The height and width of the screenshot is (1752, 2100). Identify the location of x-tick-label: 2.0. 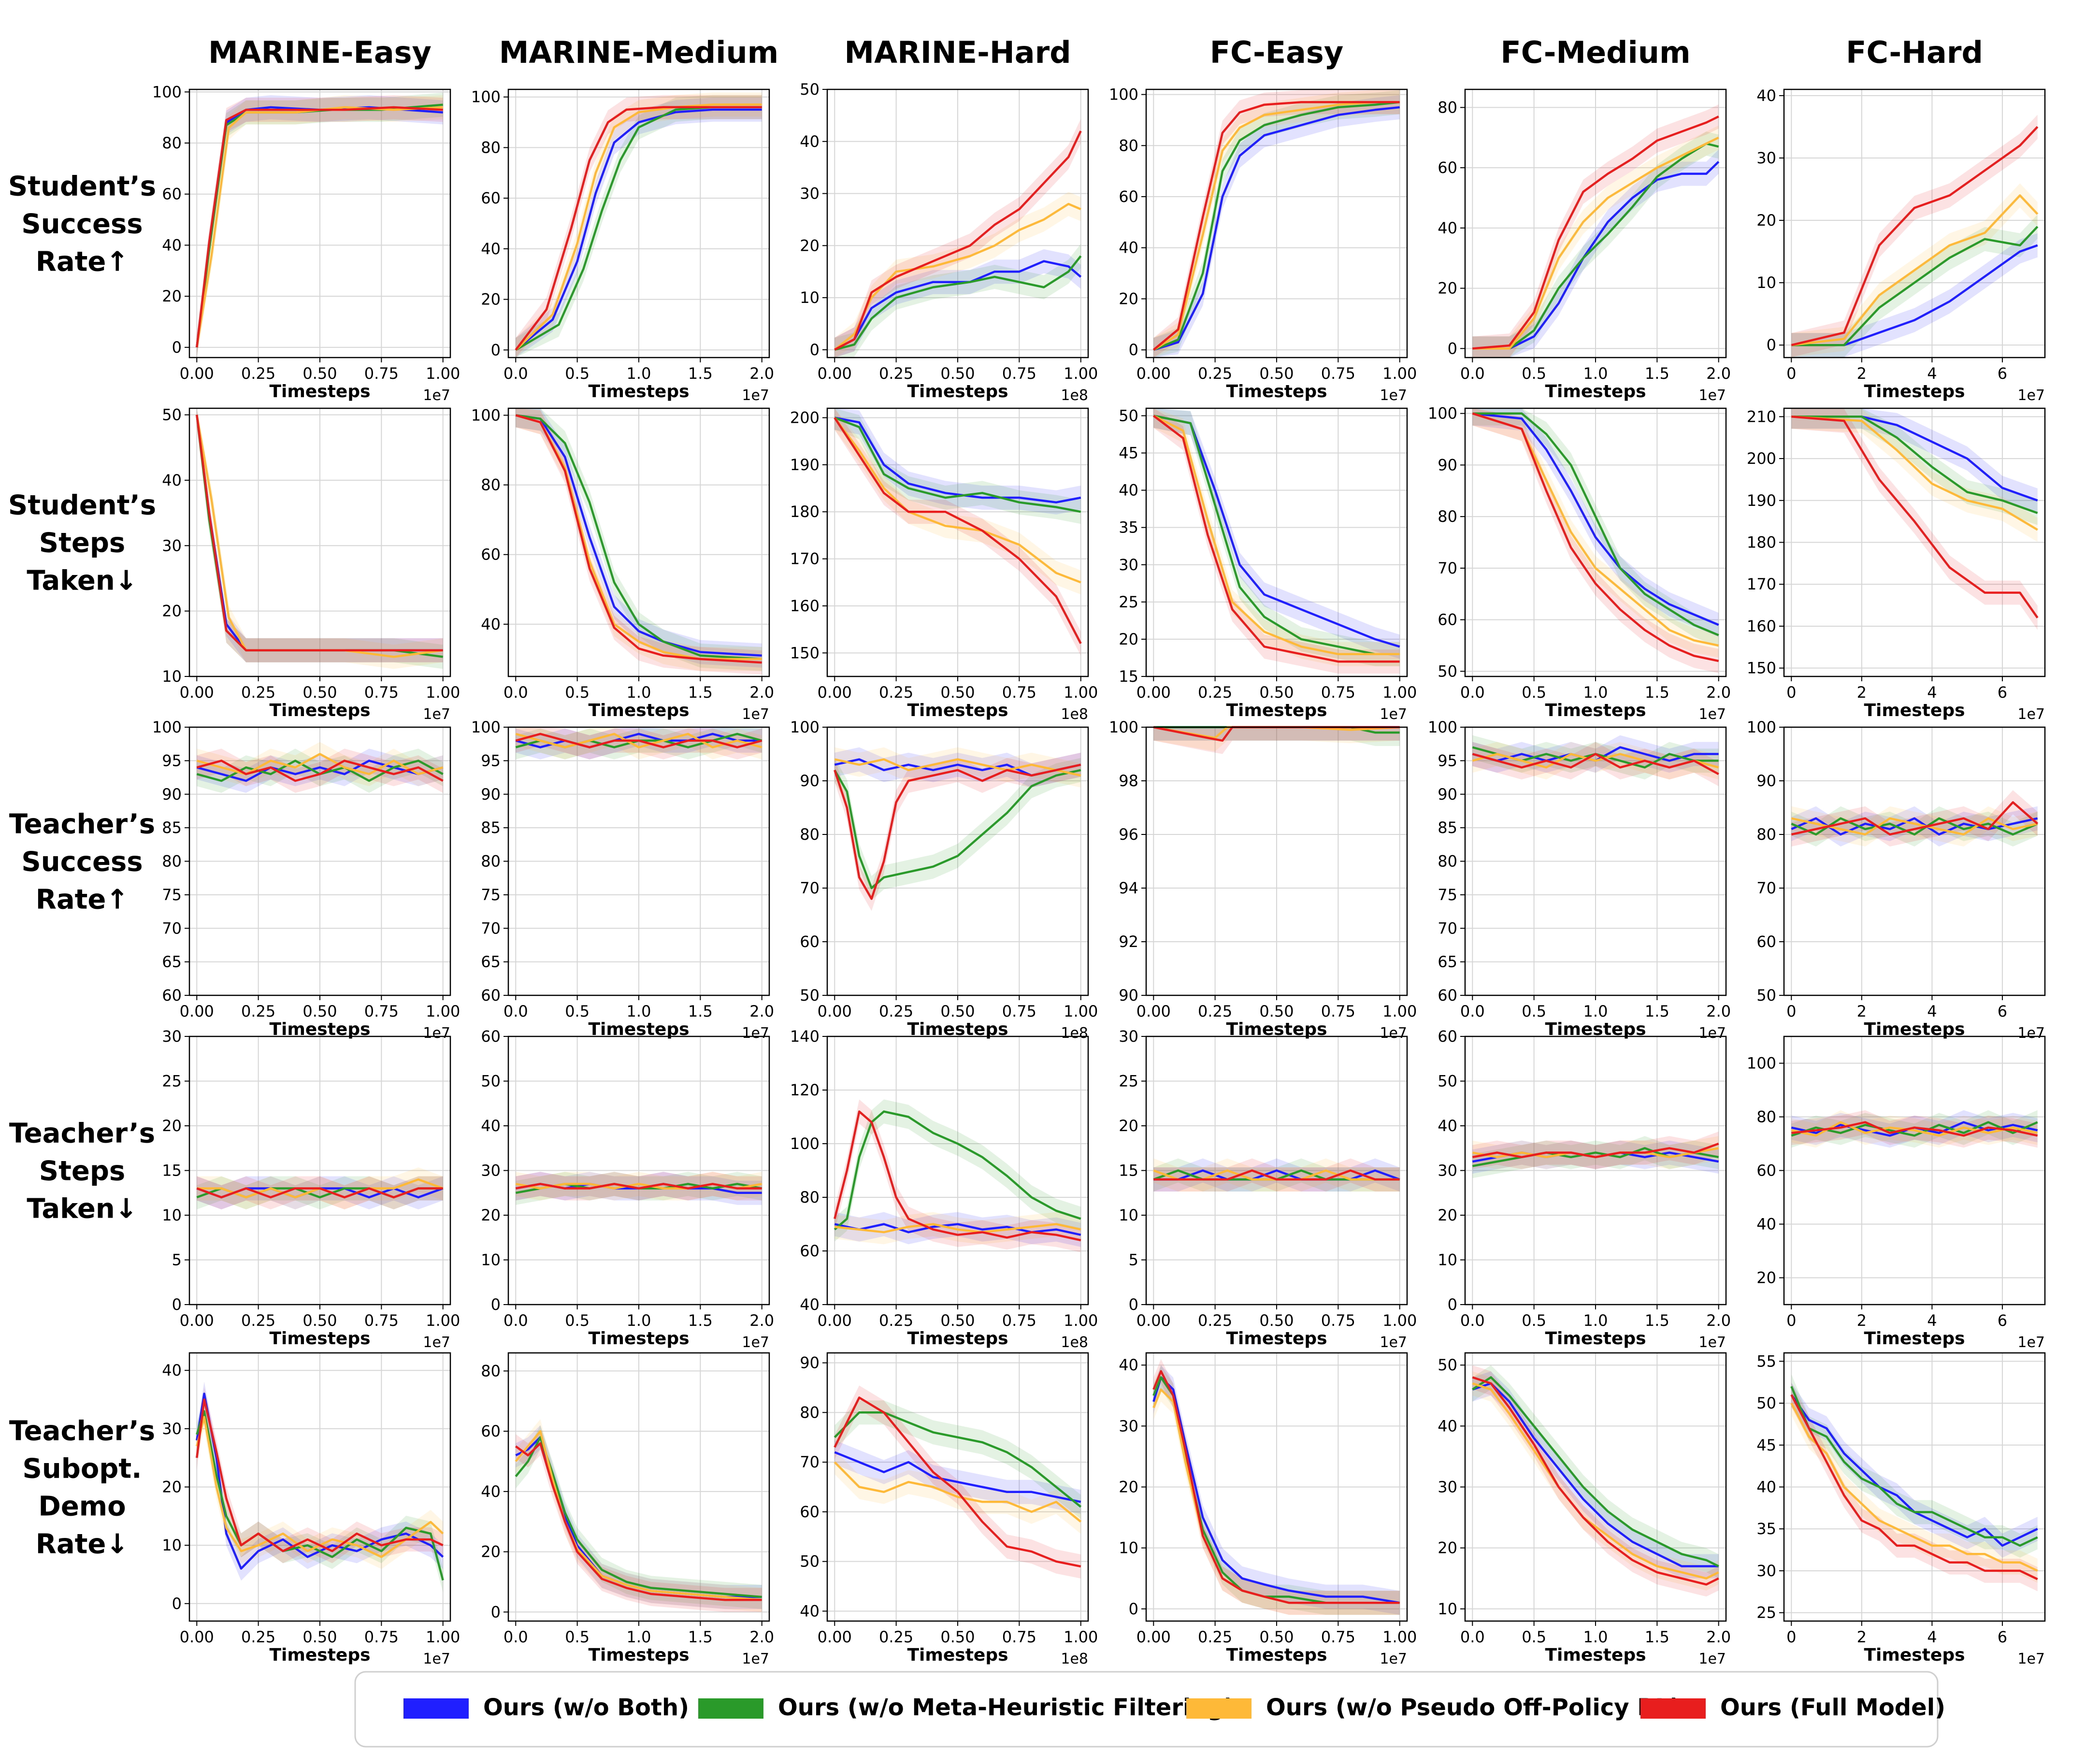
(1718, 1321).